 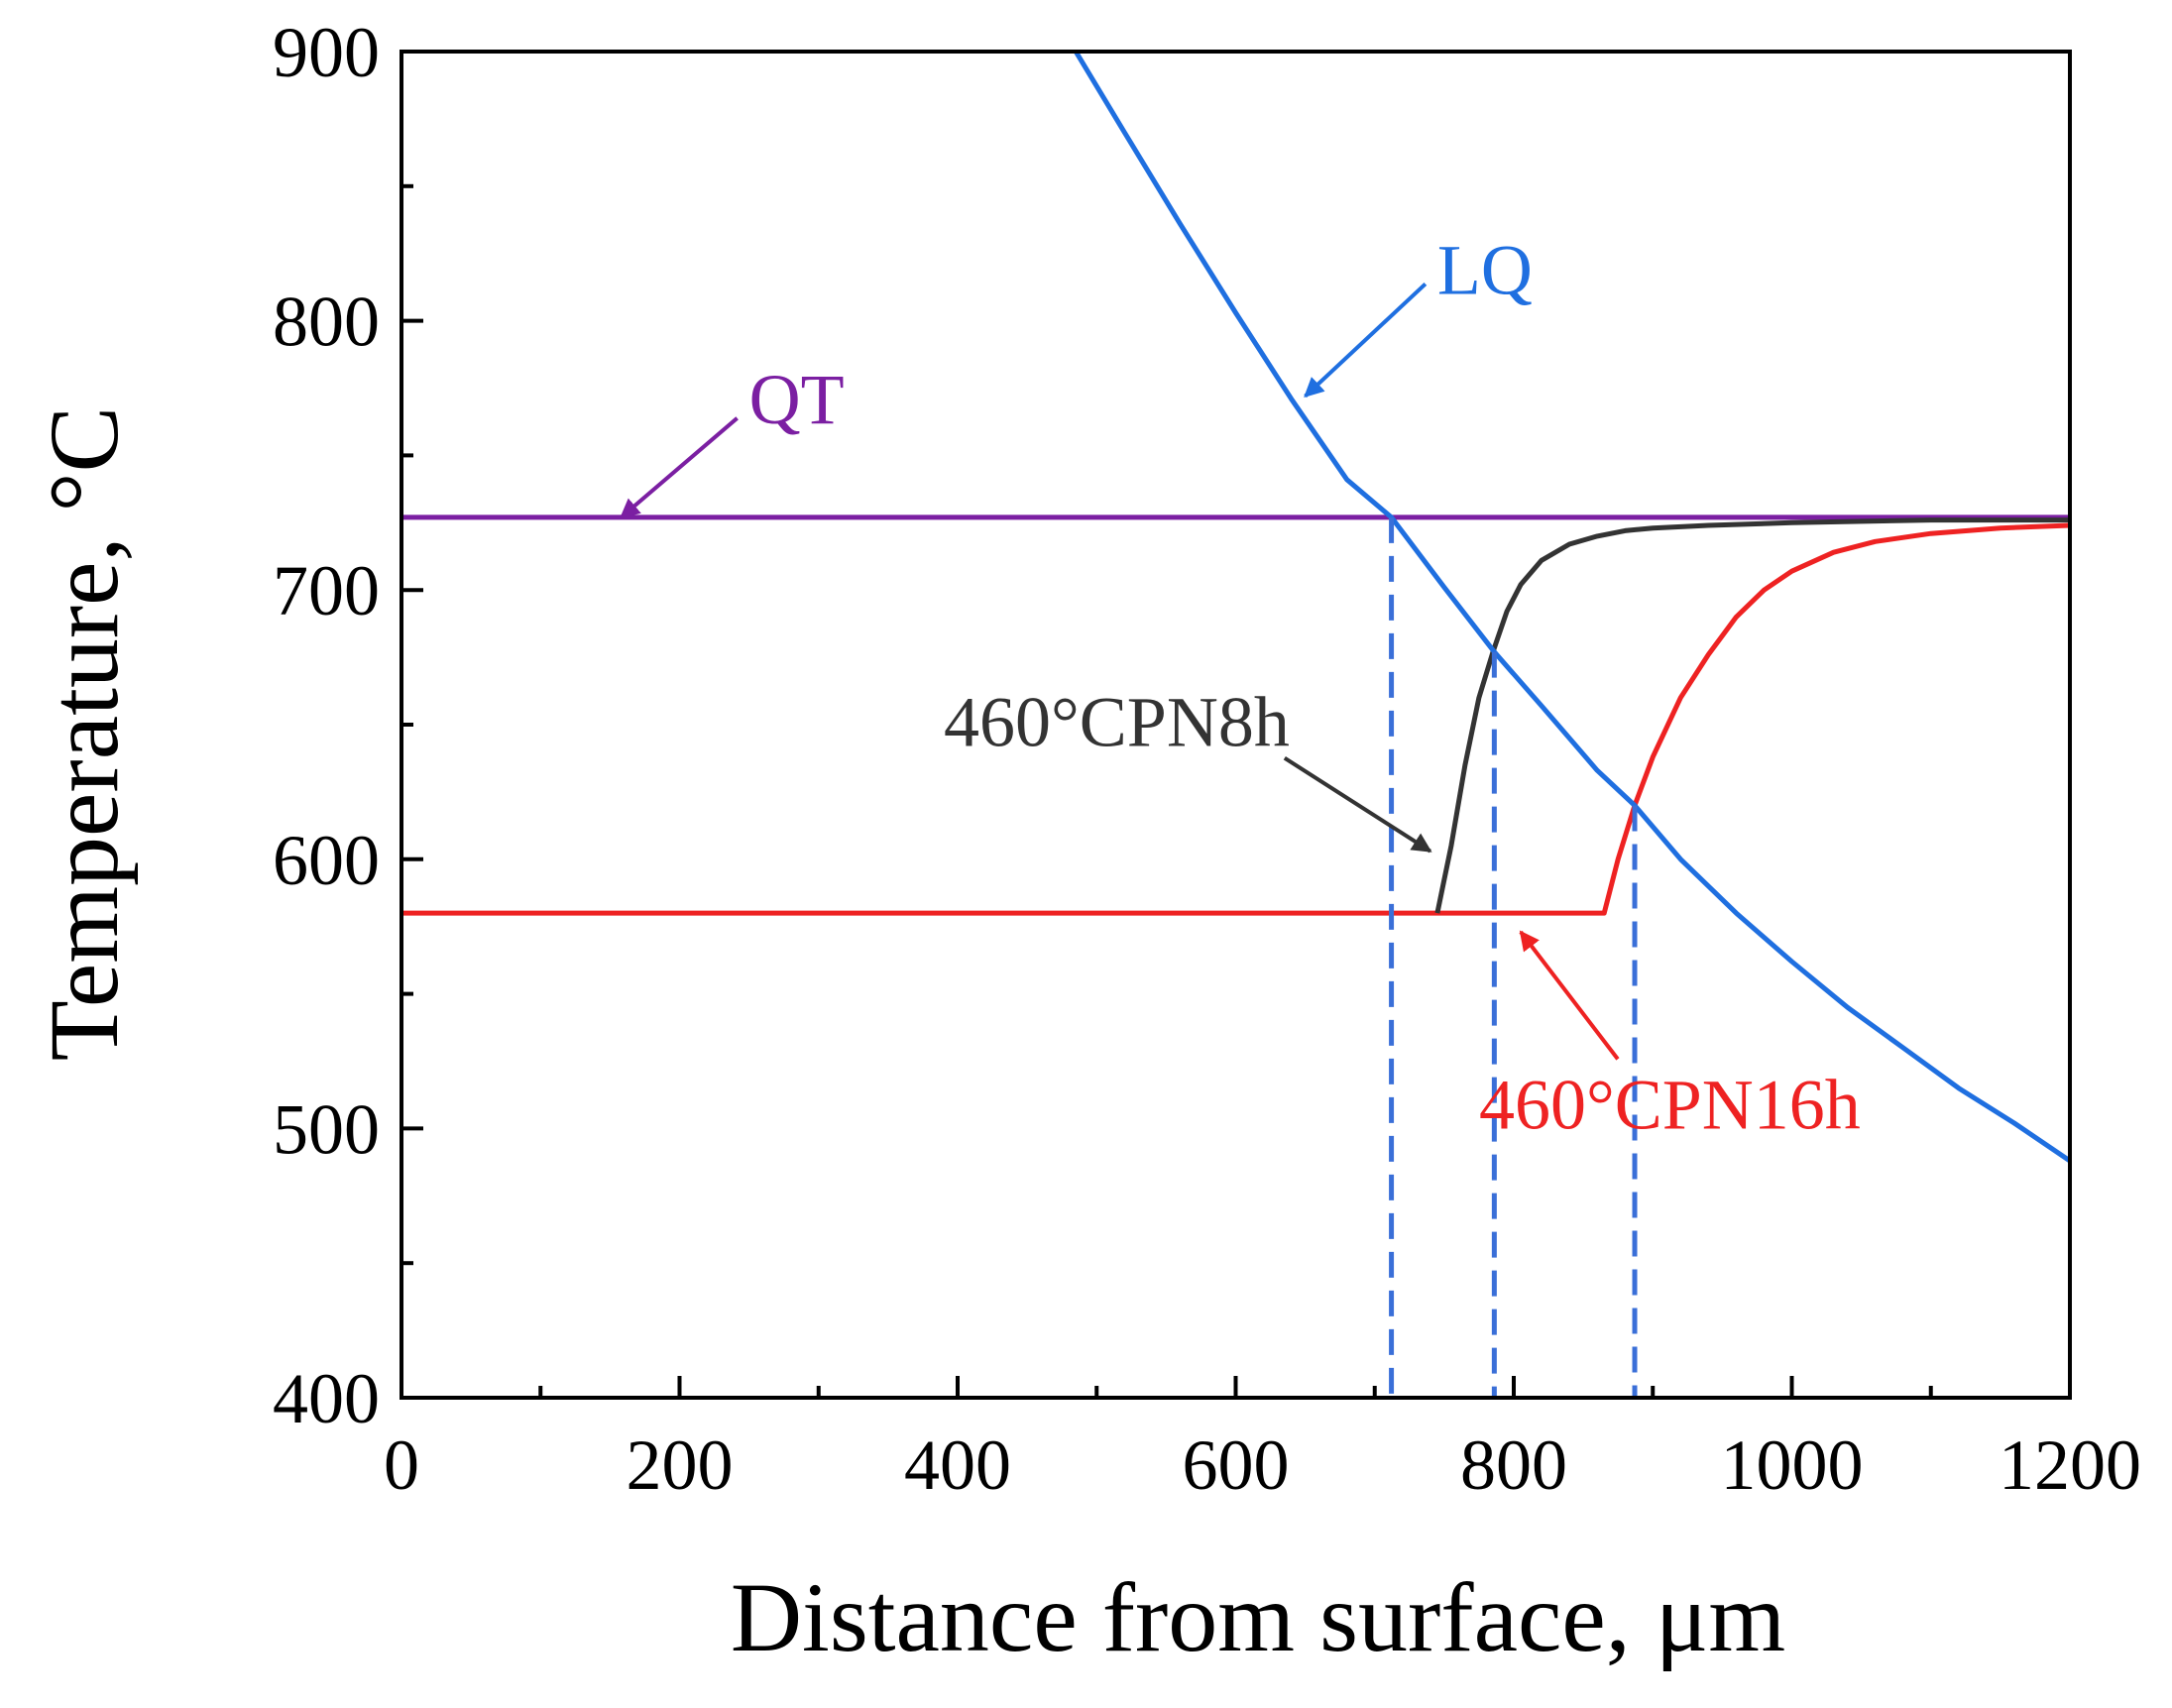 I want to click on y-tick-label-700: 700, so click(x=327, y=590).